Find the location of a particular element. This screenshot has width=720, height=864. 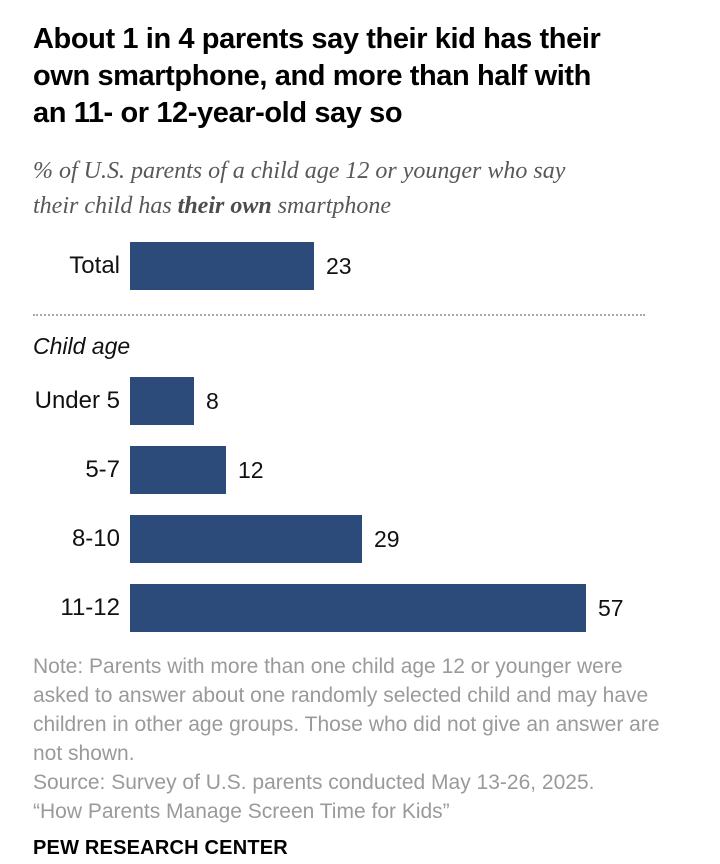

bar-row-total: Total 23 is located at coordinates (361, 266).